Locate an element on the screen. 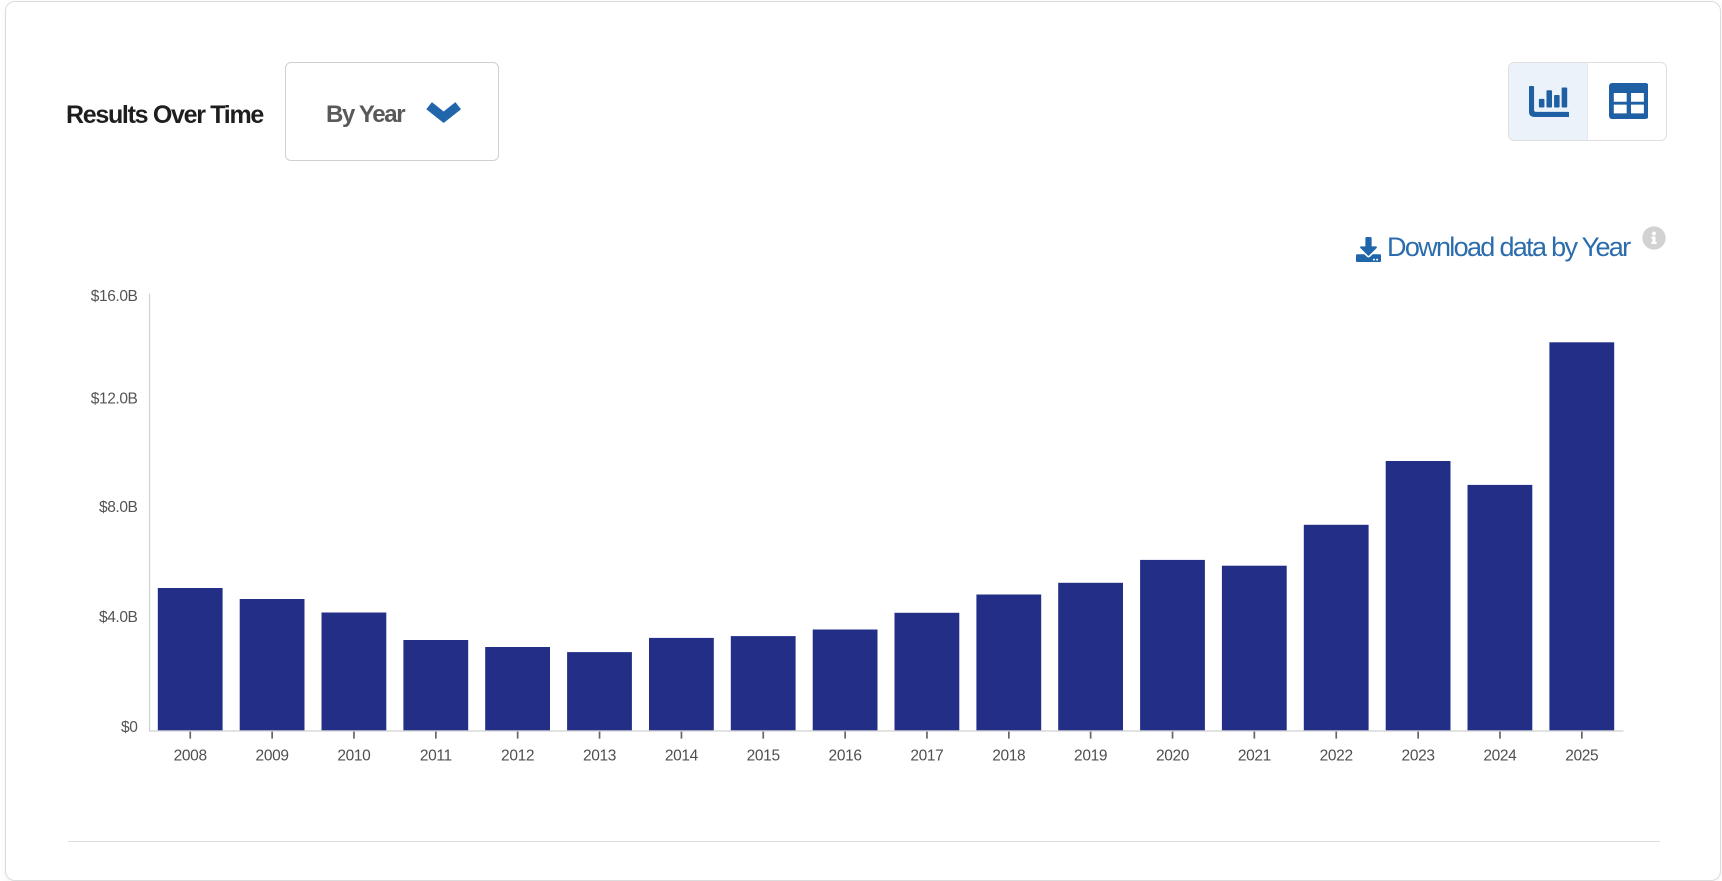 Image resolution: width=1722 pixels, height=881 pixels. svg-text: $0 is located at coordinates (129, 727).